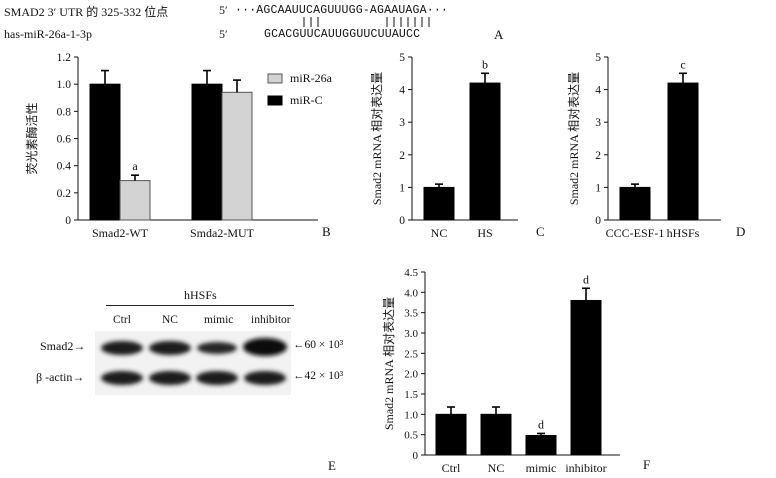 Image resolution: width=776 pixels, height=478 pixels. Describe the element at coordinates (265, 347) in the screenshot. I see `smad2-band-inhibitor` at that location.